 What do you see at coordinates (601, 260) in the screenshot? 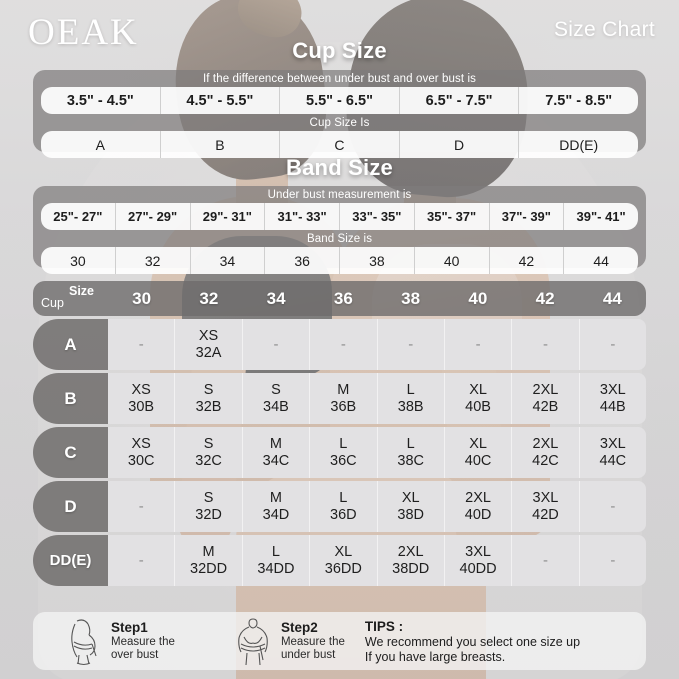
I see `band-number-cell-7: 44` at bounding box center [601, 260].